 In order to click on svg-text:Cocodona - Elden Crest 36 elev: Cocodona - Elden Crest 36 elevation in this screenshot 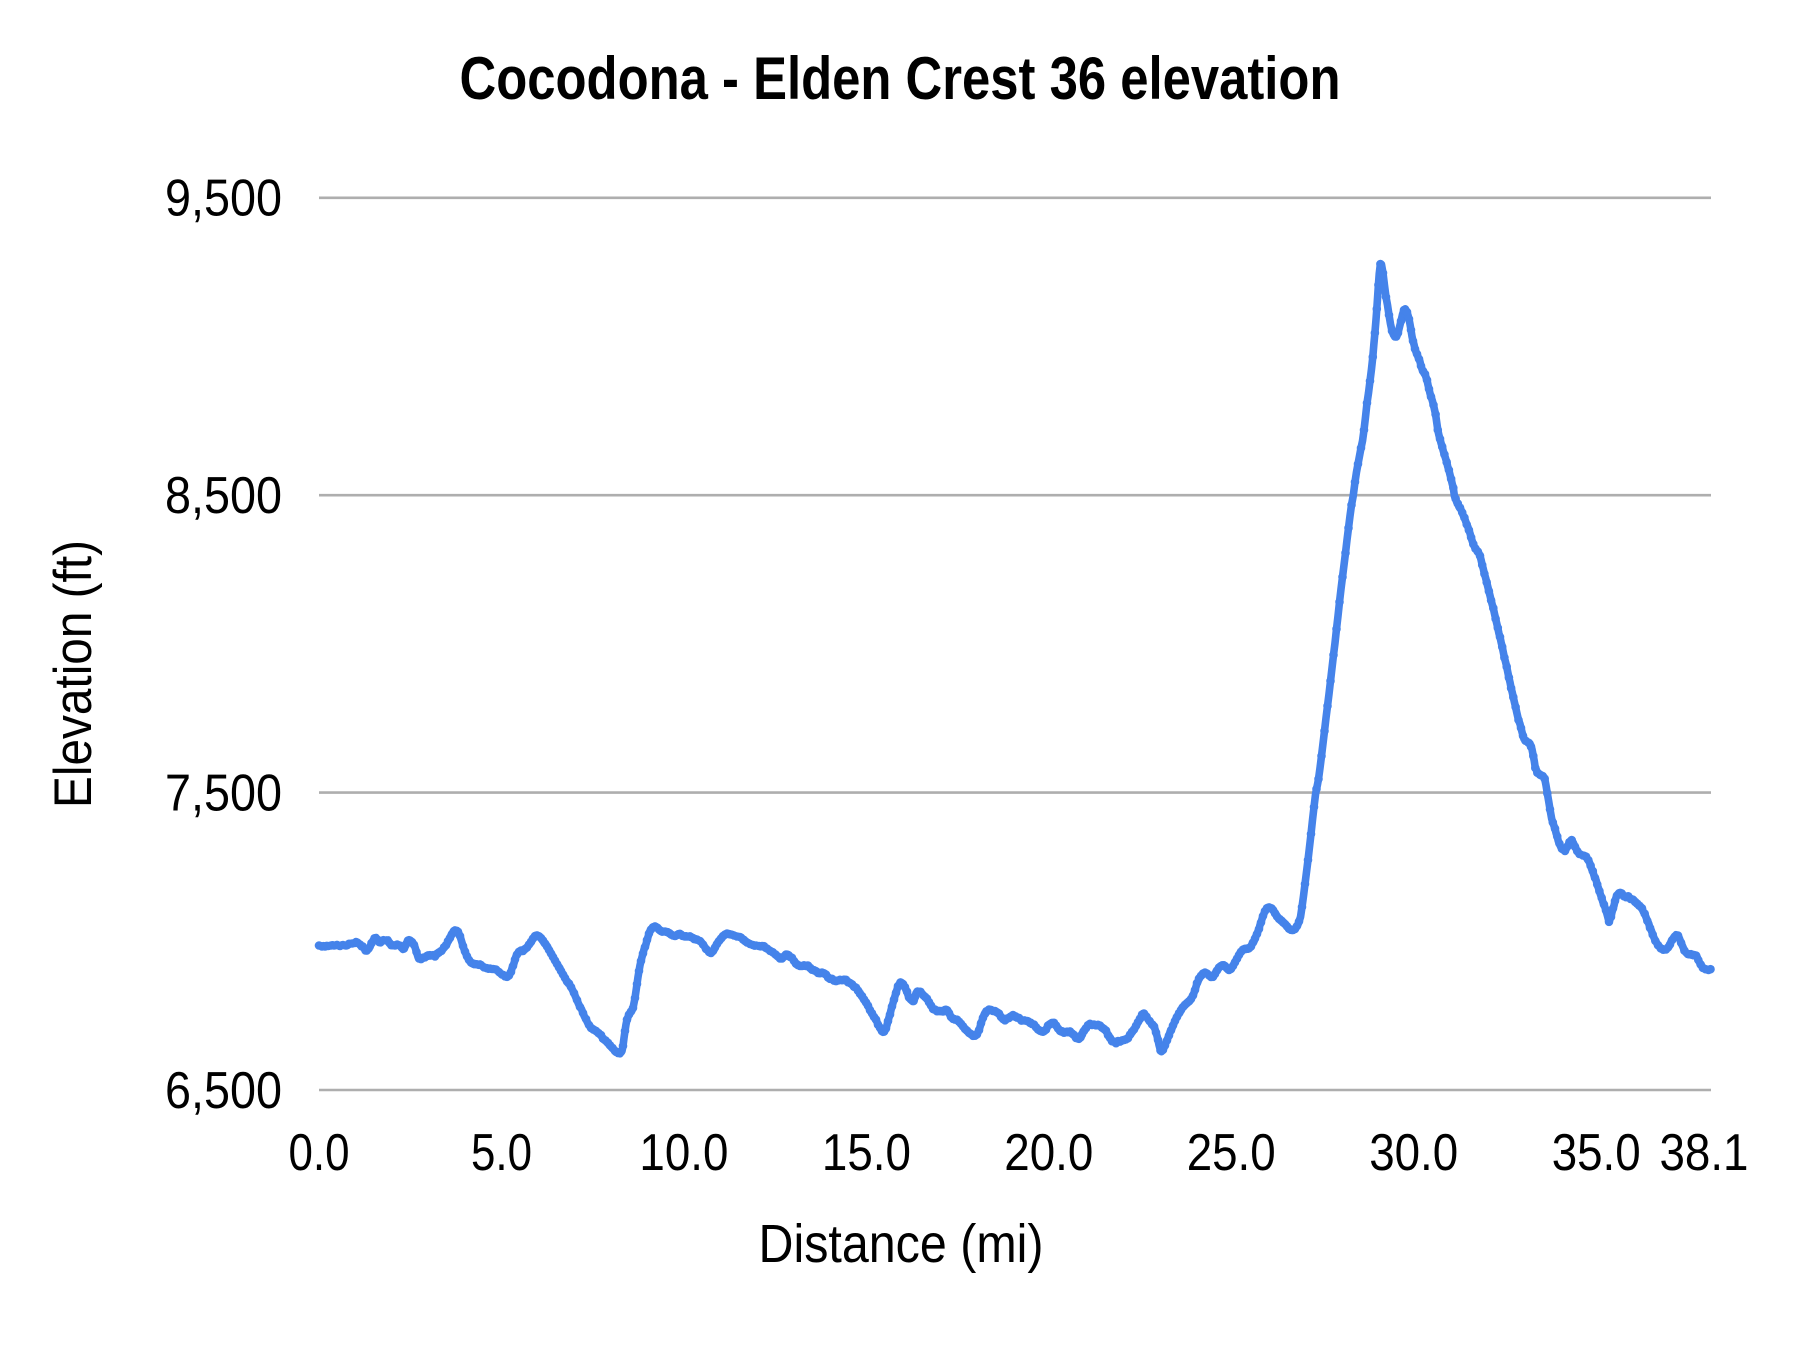, I will do `click(900, 78)`.